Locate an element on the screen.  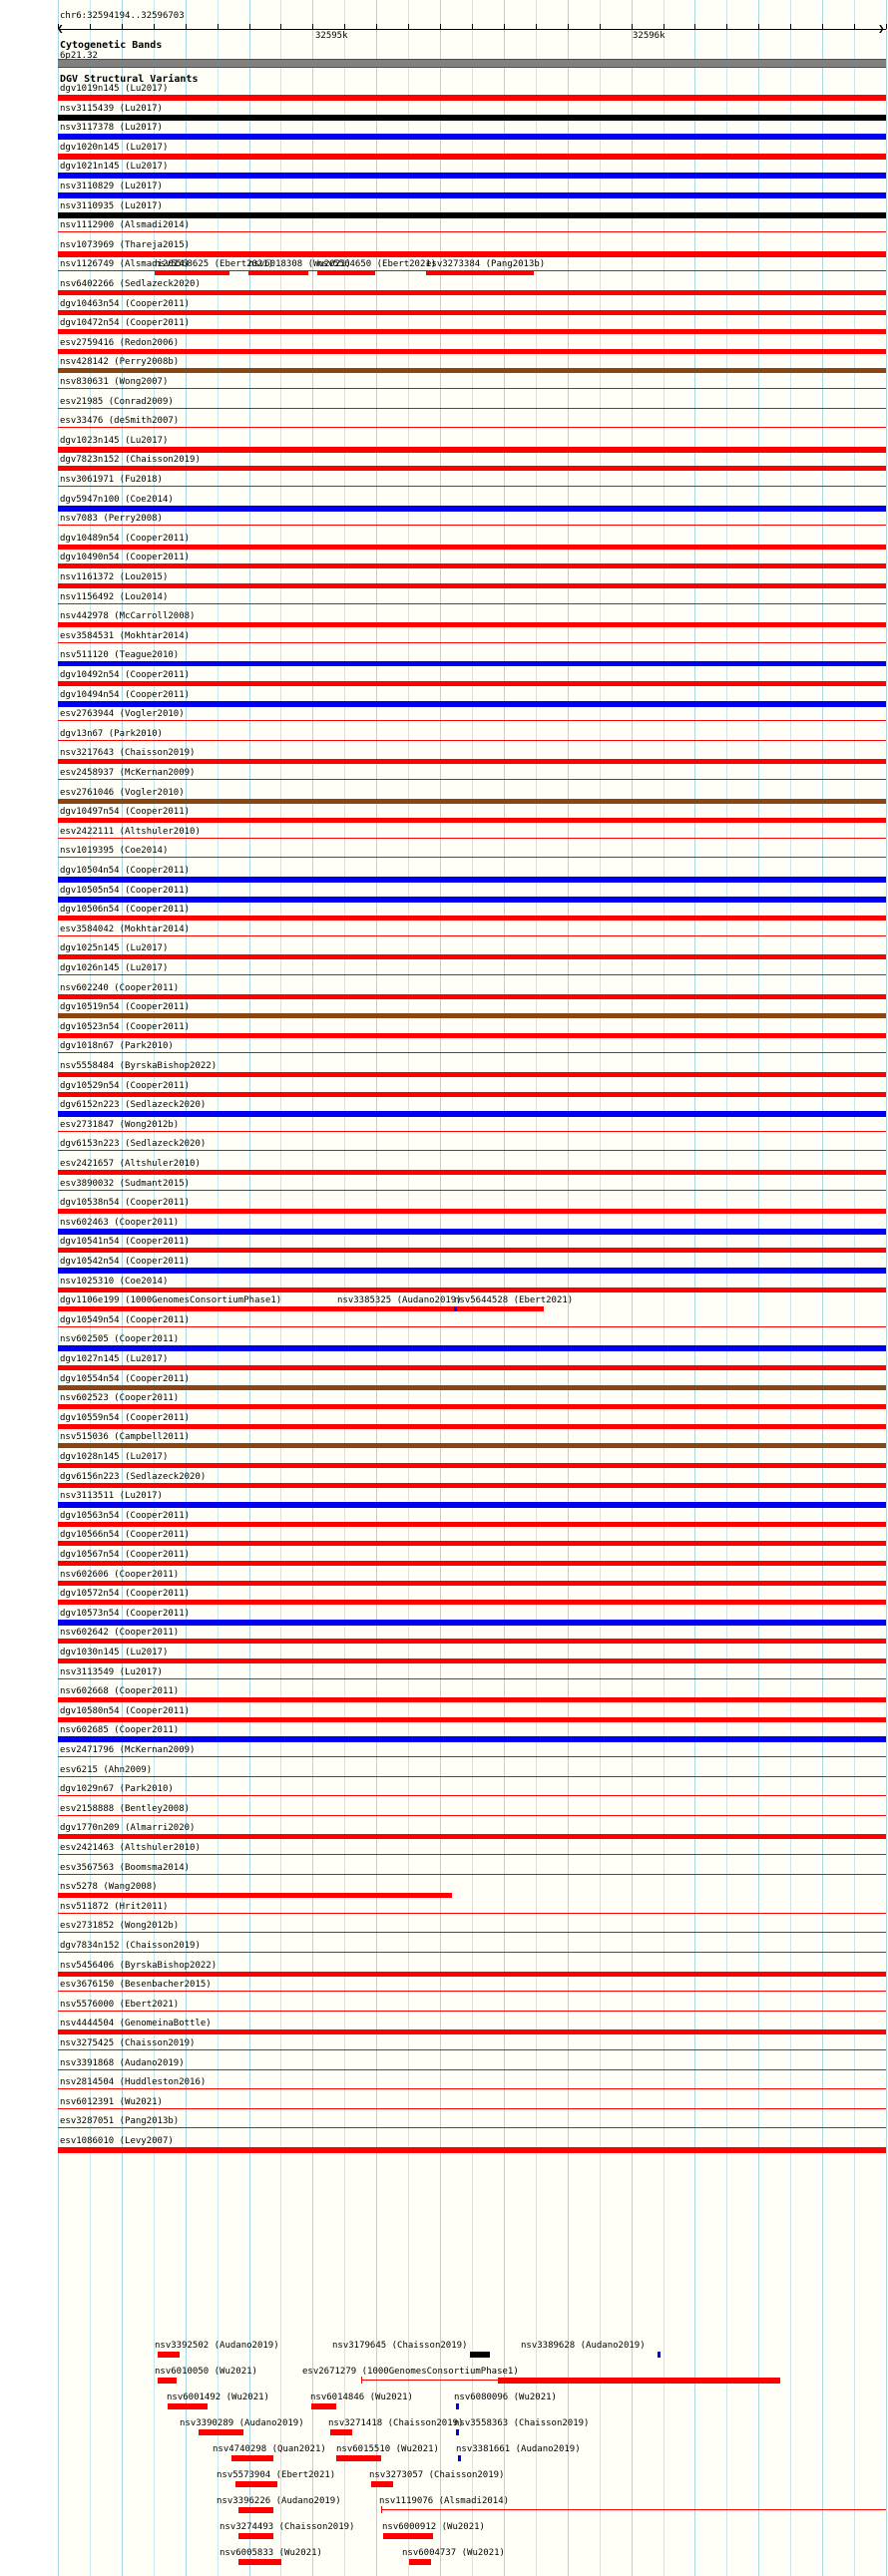
track-label: dgv10567n54 (Cooper2011) is located at coordinates (126, 1555).